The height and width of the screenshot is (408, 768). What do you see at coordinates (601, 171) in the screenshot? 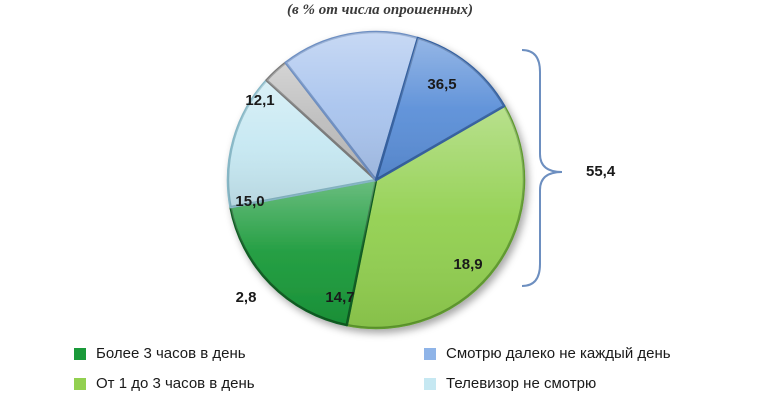
I see `bracket-value-label: 55,4` at bounding box center [601, 171].